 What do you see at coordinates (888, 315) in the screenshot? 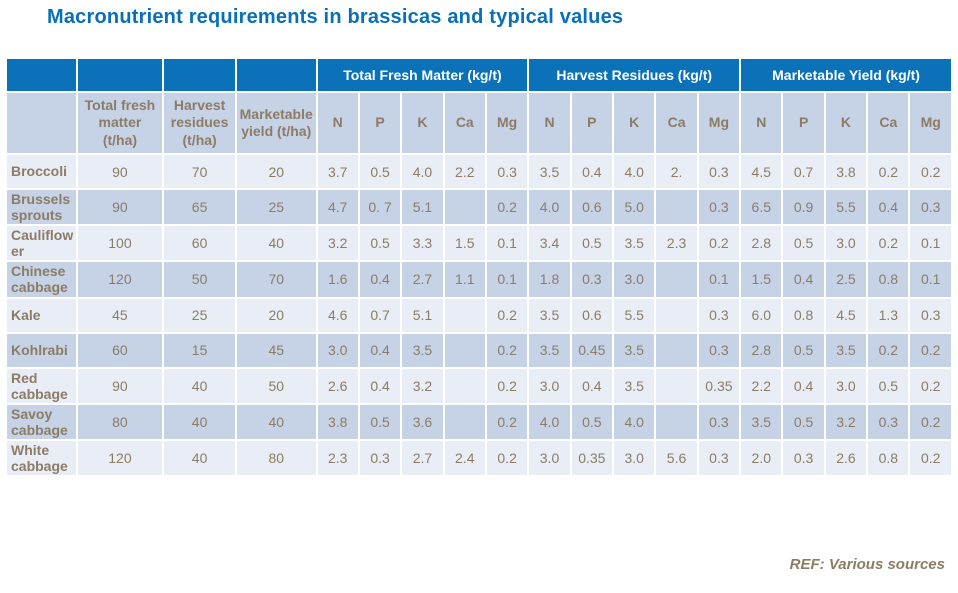
I see `data-cell: 1.3` at bounding box center [888, 315].